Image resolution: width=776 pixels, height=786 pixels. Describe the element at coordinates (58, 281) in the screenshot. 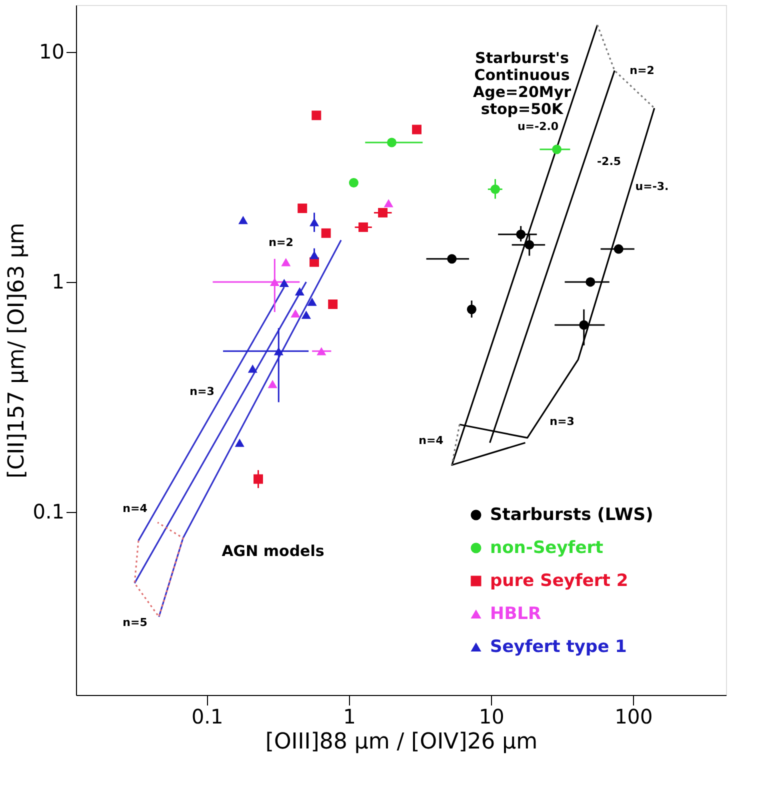

I see `y-tick-label: 1` at that location.